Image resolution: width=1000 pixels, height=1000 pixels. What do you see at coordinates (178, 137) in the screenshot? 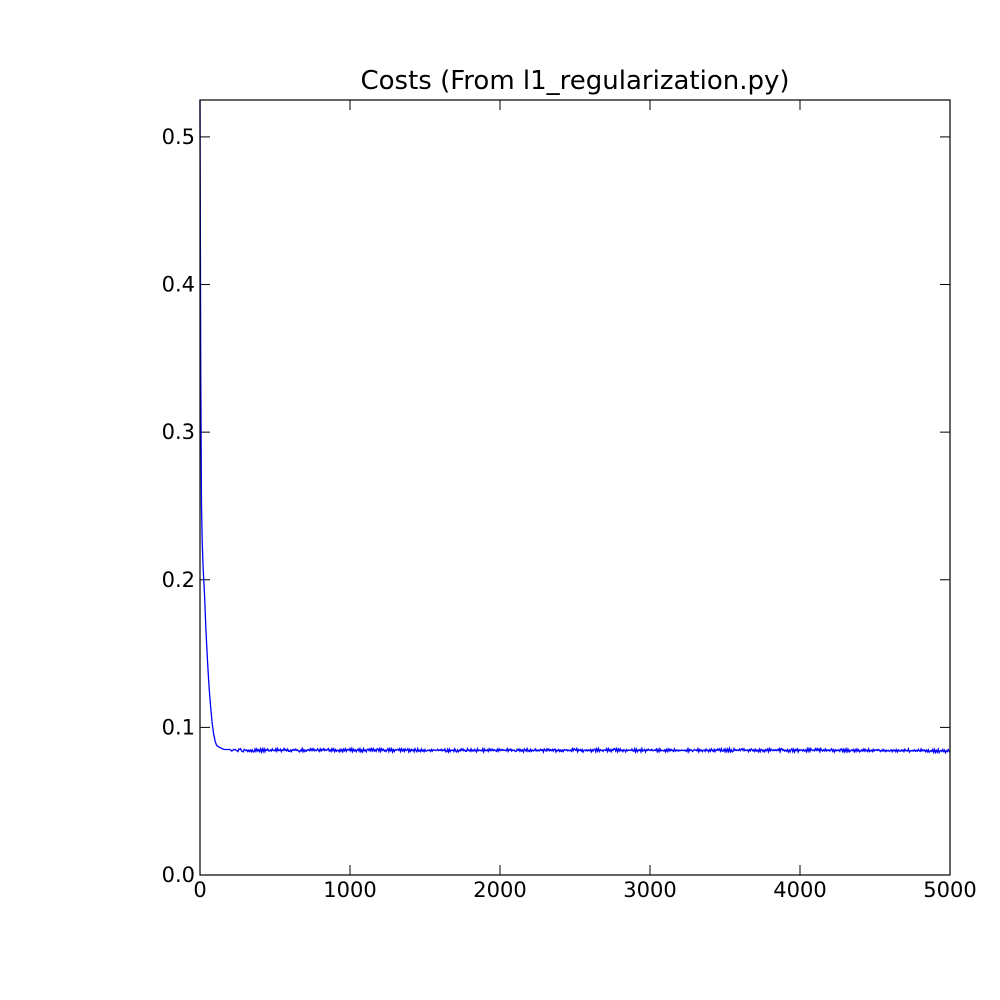
I see `y-tick-label: 0.5` at bounding box center [178, 137].